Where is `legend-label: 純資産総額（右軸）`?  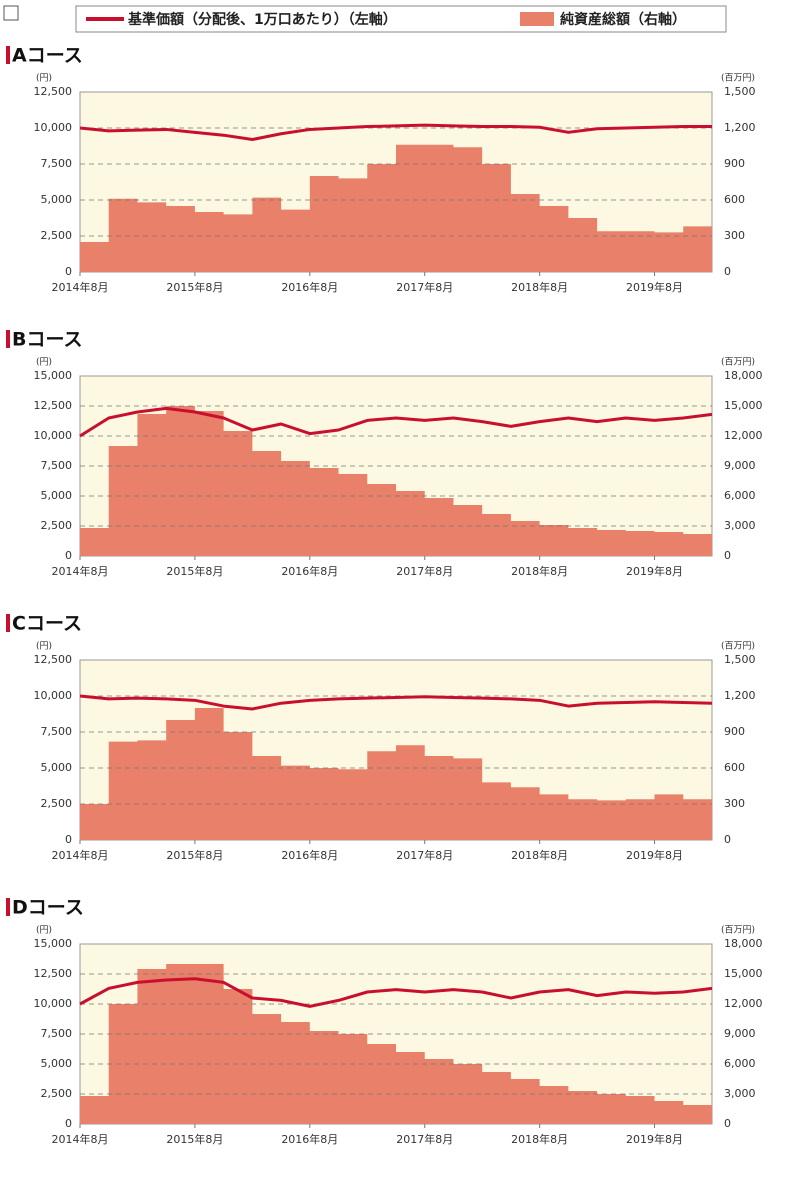 legend-label: 純資産総額（右軸） is located at coordinates (623, 19).